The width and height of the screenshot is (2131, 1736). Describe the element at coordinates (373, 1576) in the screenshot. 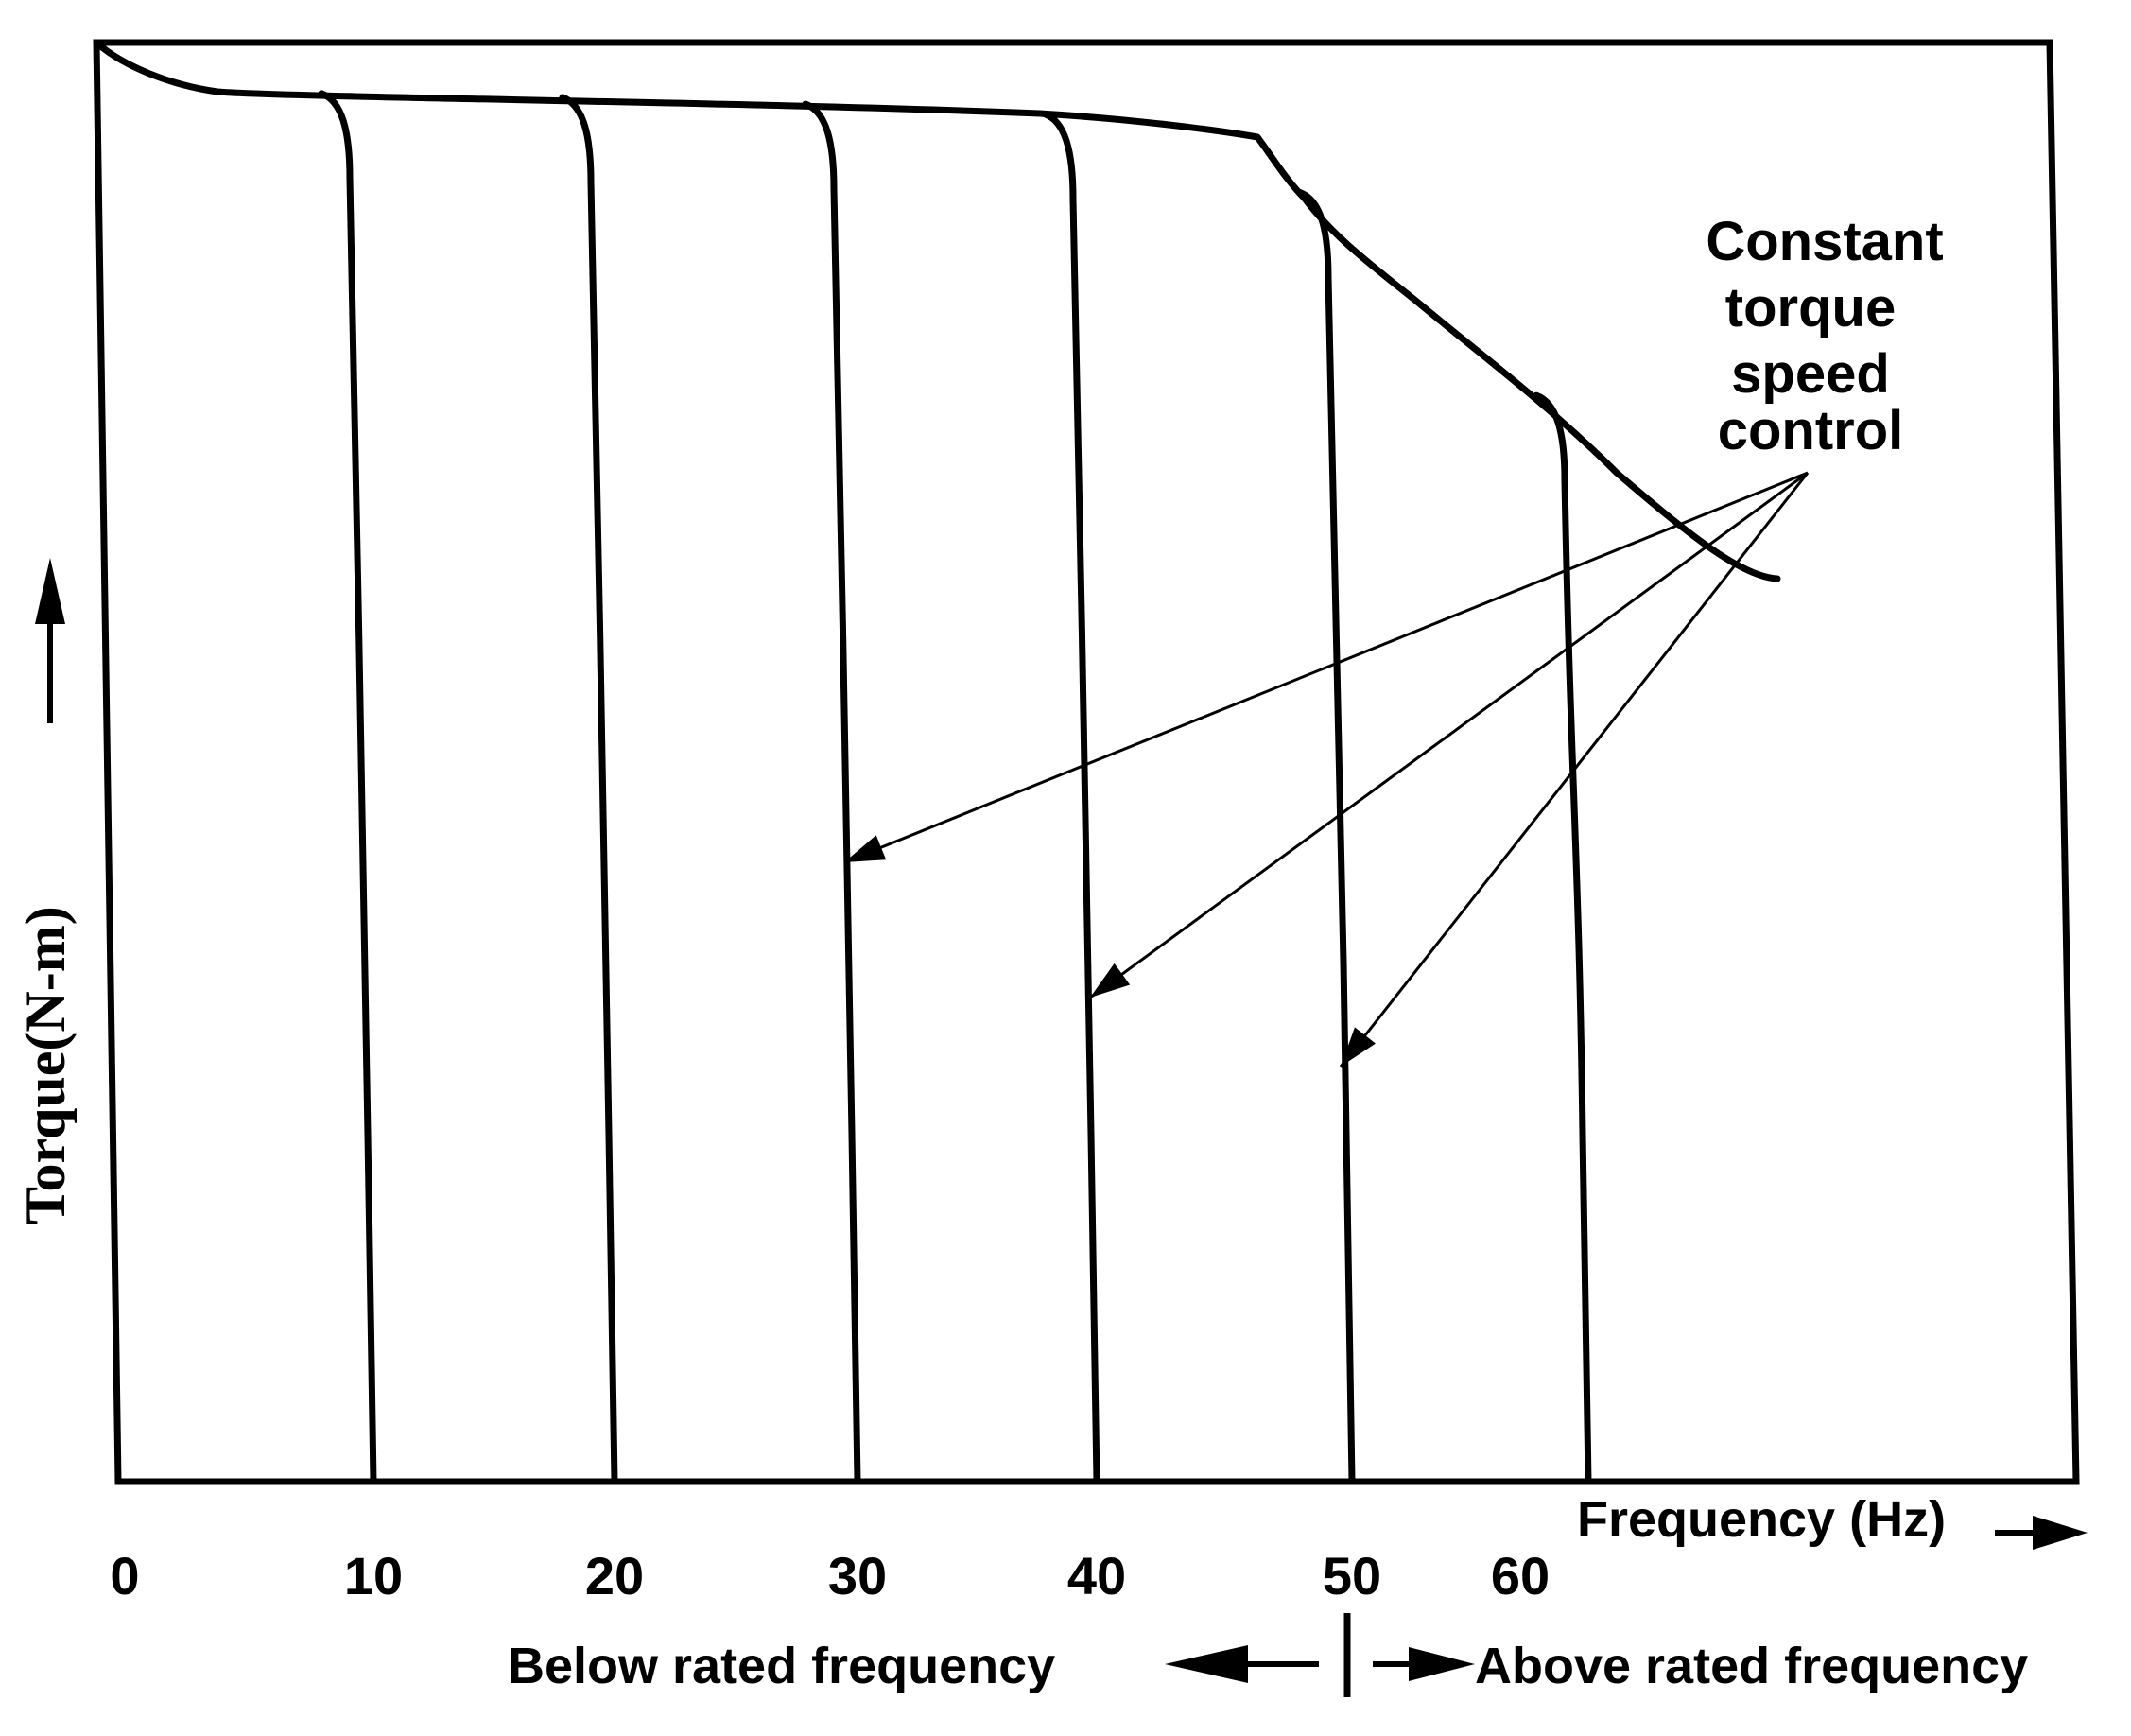

I see `x-tick-label: 10` at that location.